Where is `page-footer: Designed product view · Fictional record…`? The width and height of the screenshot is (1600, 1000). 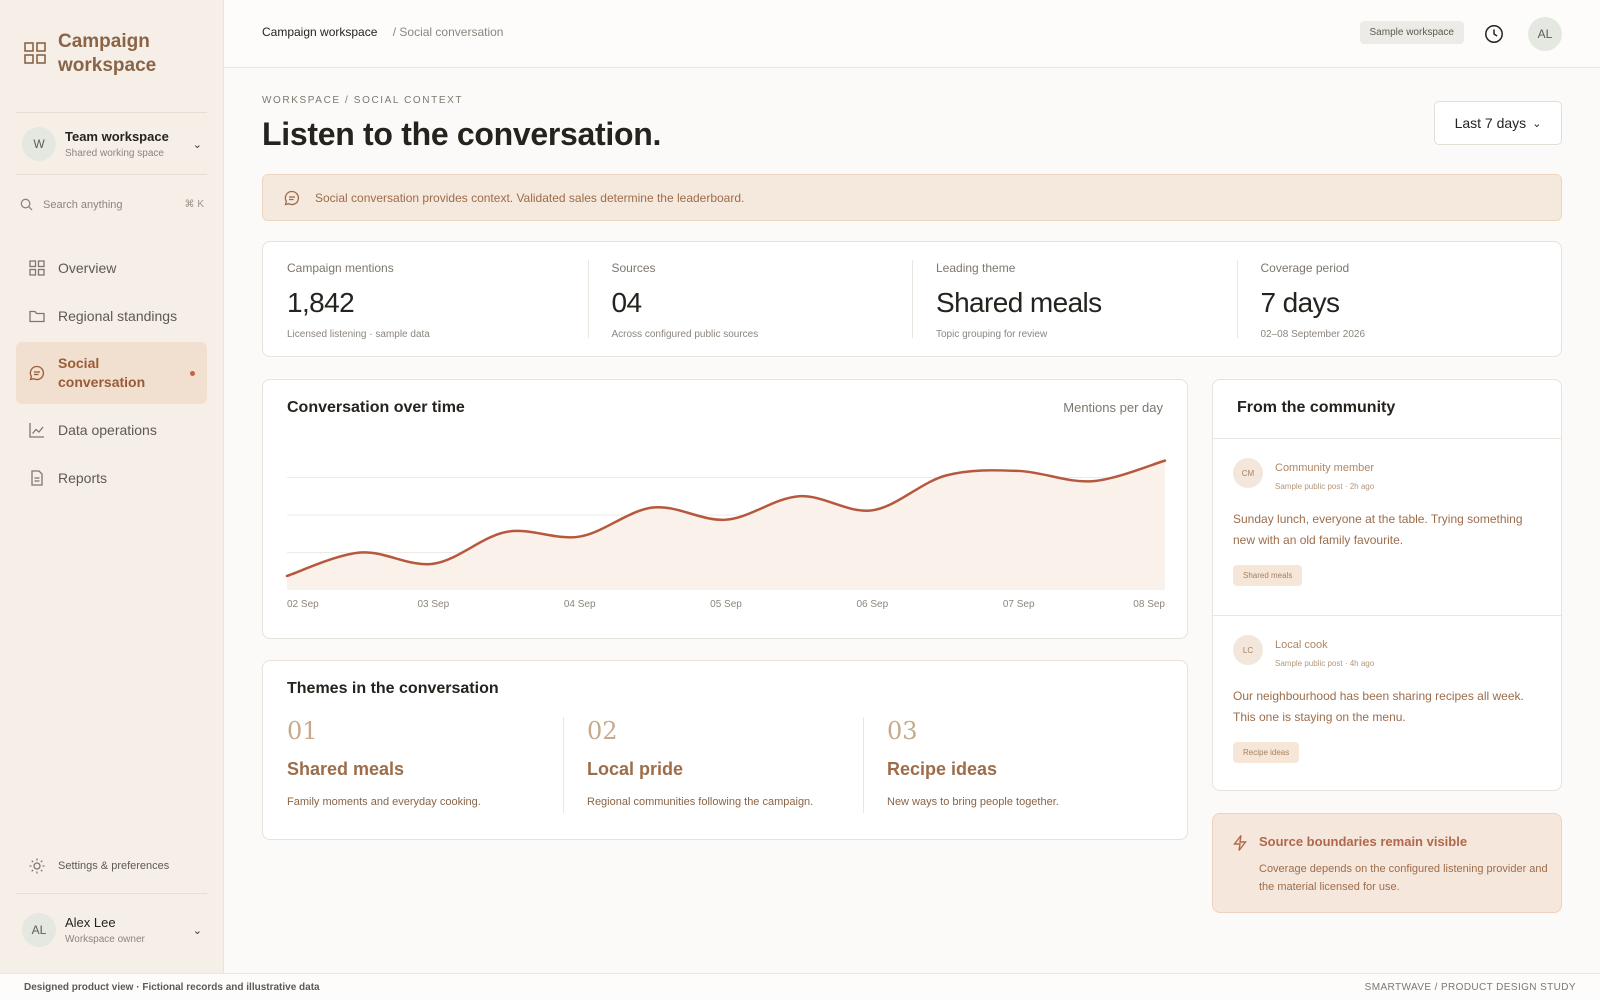 page-footer: Designed product view · Fictional record… is located at coordinates (800, 986).